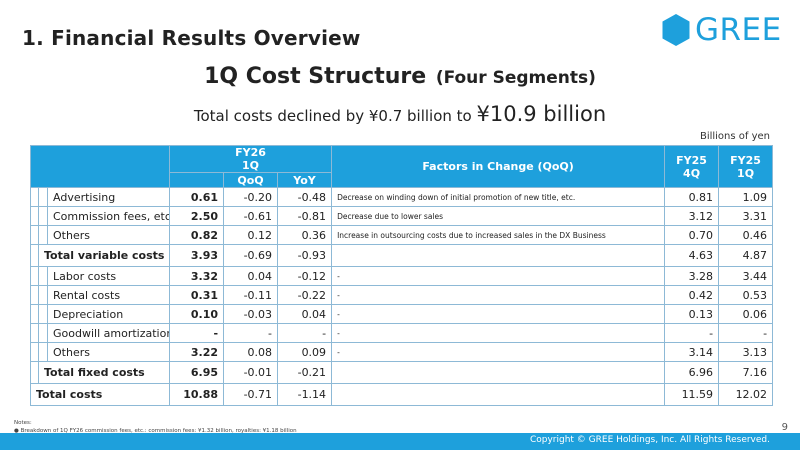  Describe the element at coordinates (197, 394) in the screenshot. I see `fy26-1q-value: 10.88` at that location.